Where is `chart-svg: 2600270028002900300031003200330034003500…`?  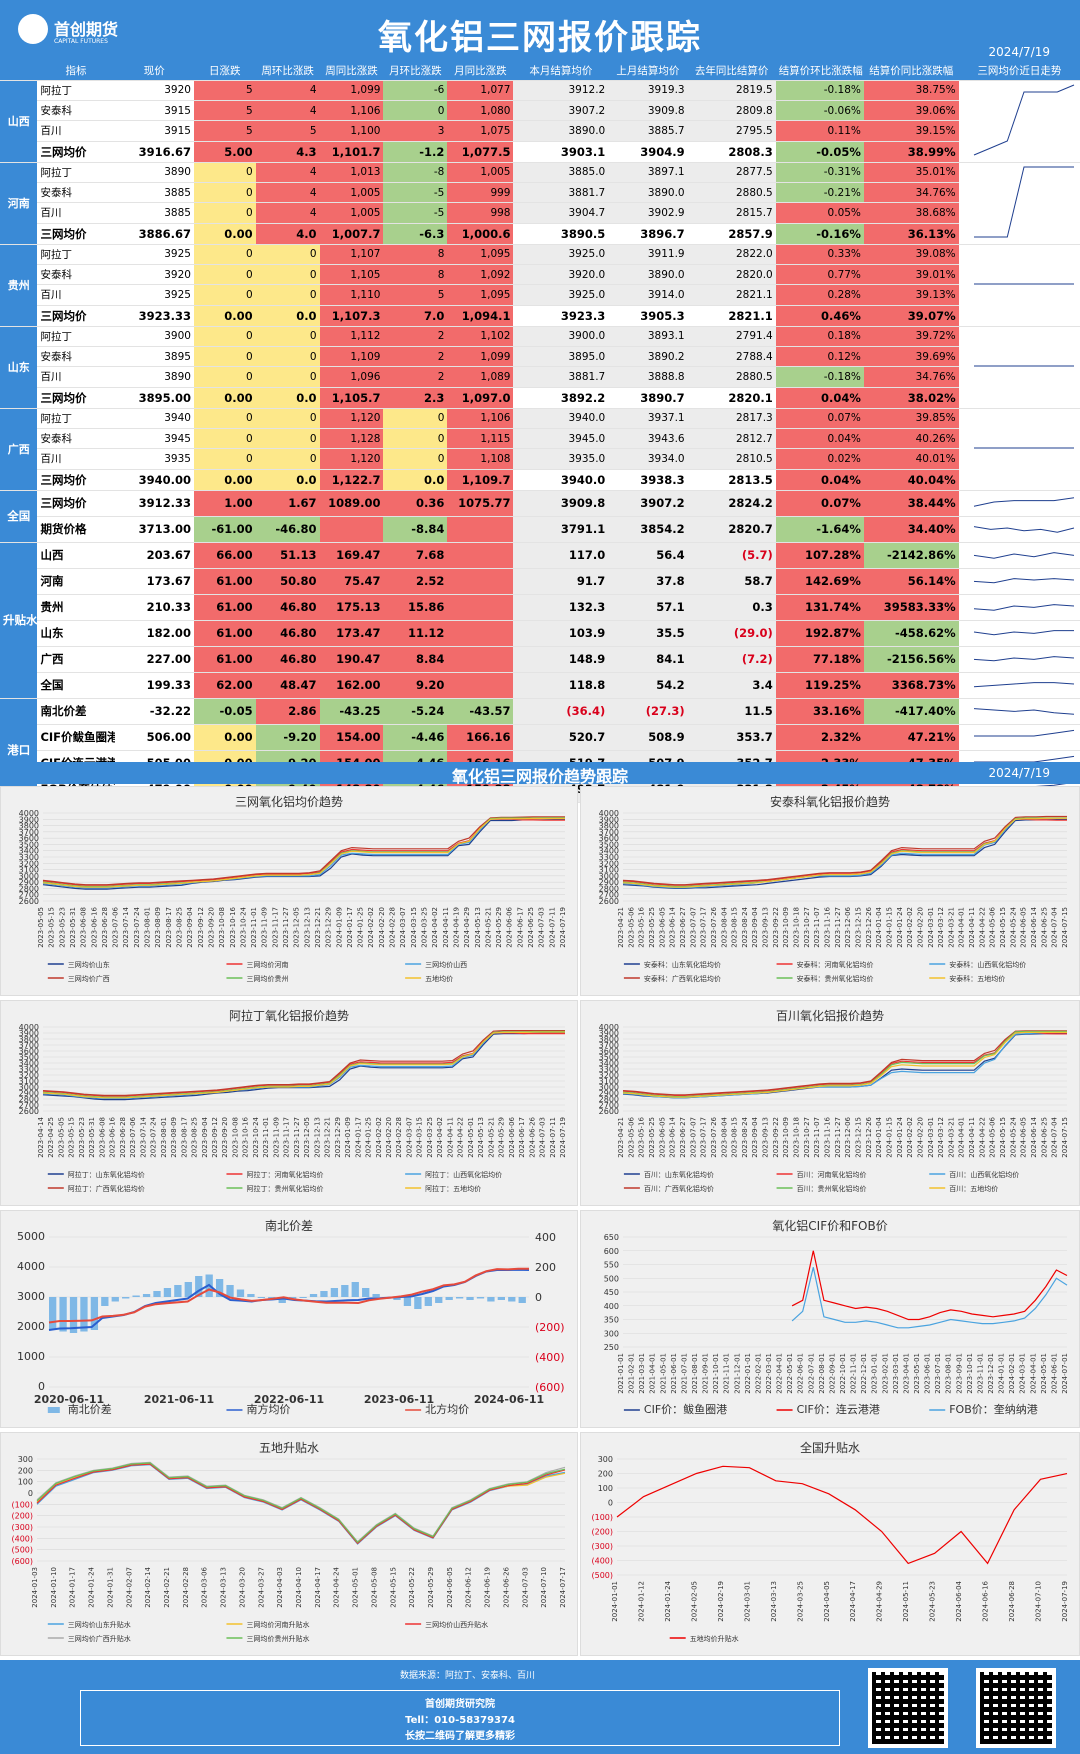 chart-svg: 2600270028002900300031003200330034003500… is located at coordinates (293, 1108).